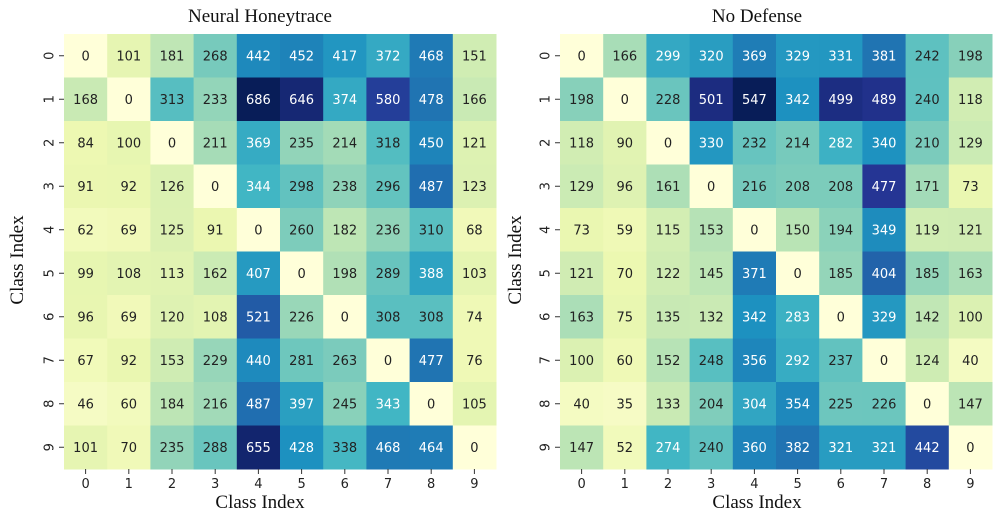 Image resolution: width=997 pixels, height=521 pixels. Describe the element at coordinates (668, 404) in the screenshot. I see `cell-value-label: 133` at that location.